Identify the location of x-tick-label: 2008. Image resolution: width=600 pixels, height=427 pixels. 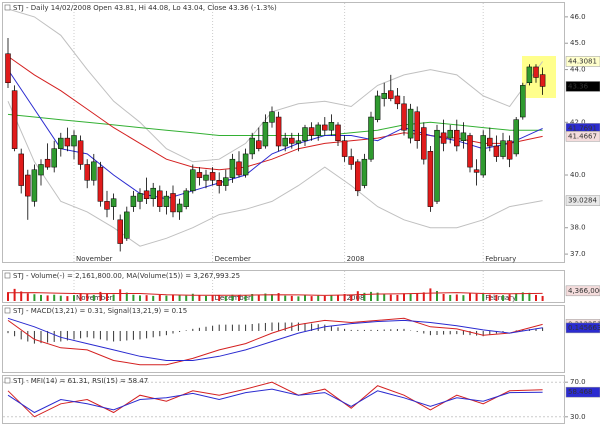
(356, 298).